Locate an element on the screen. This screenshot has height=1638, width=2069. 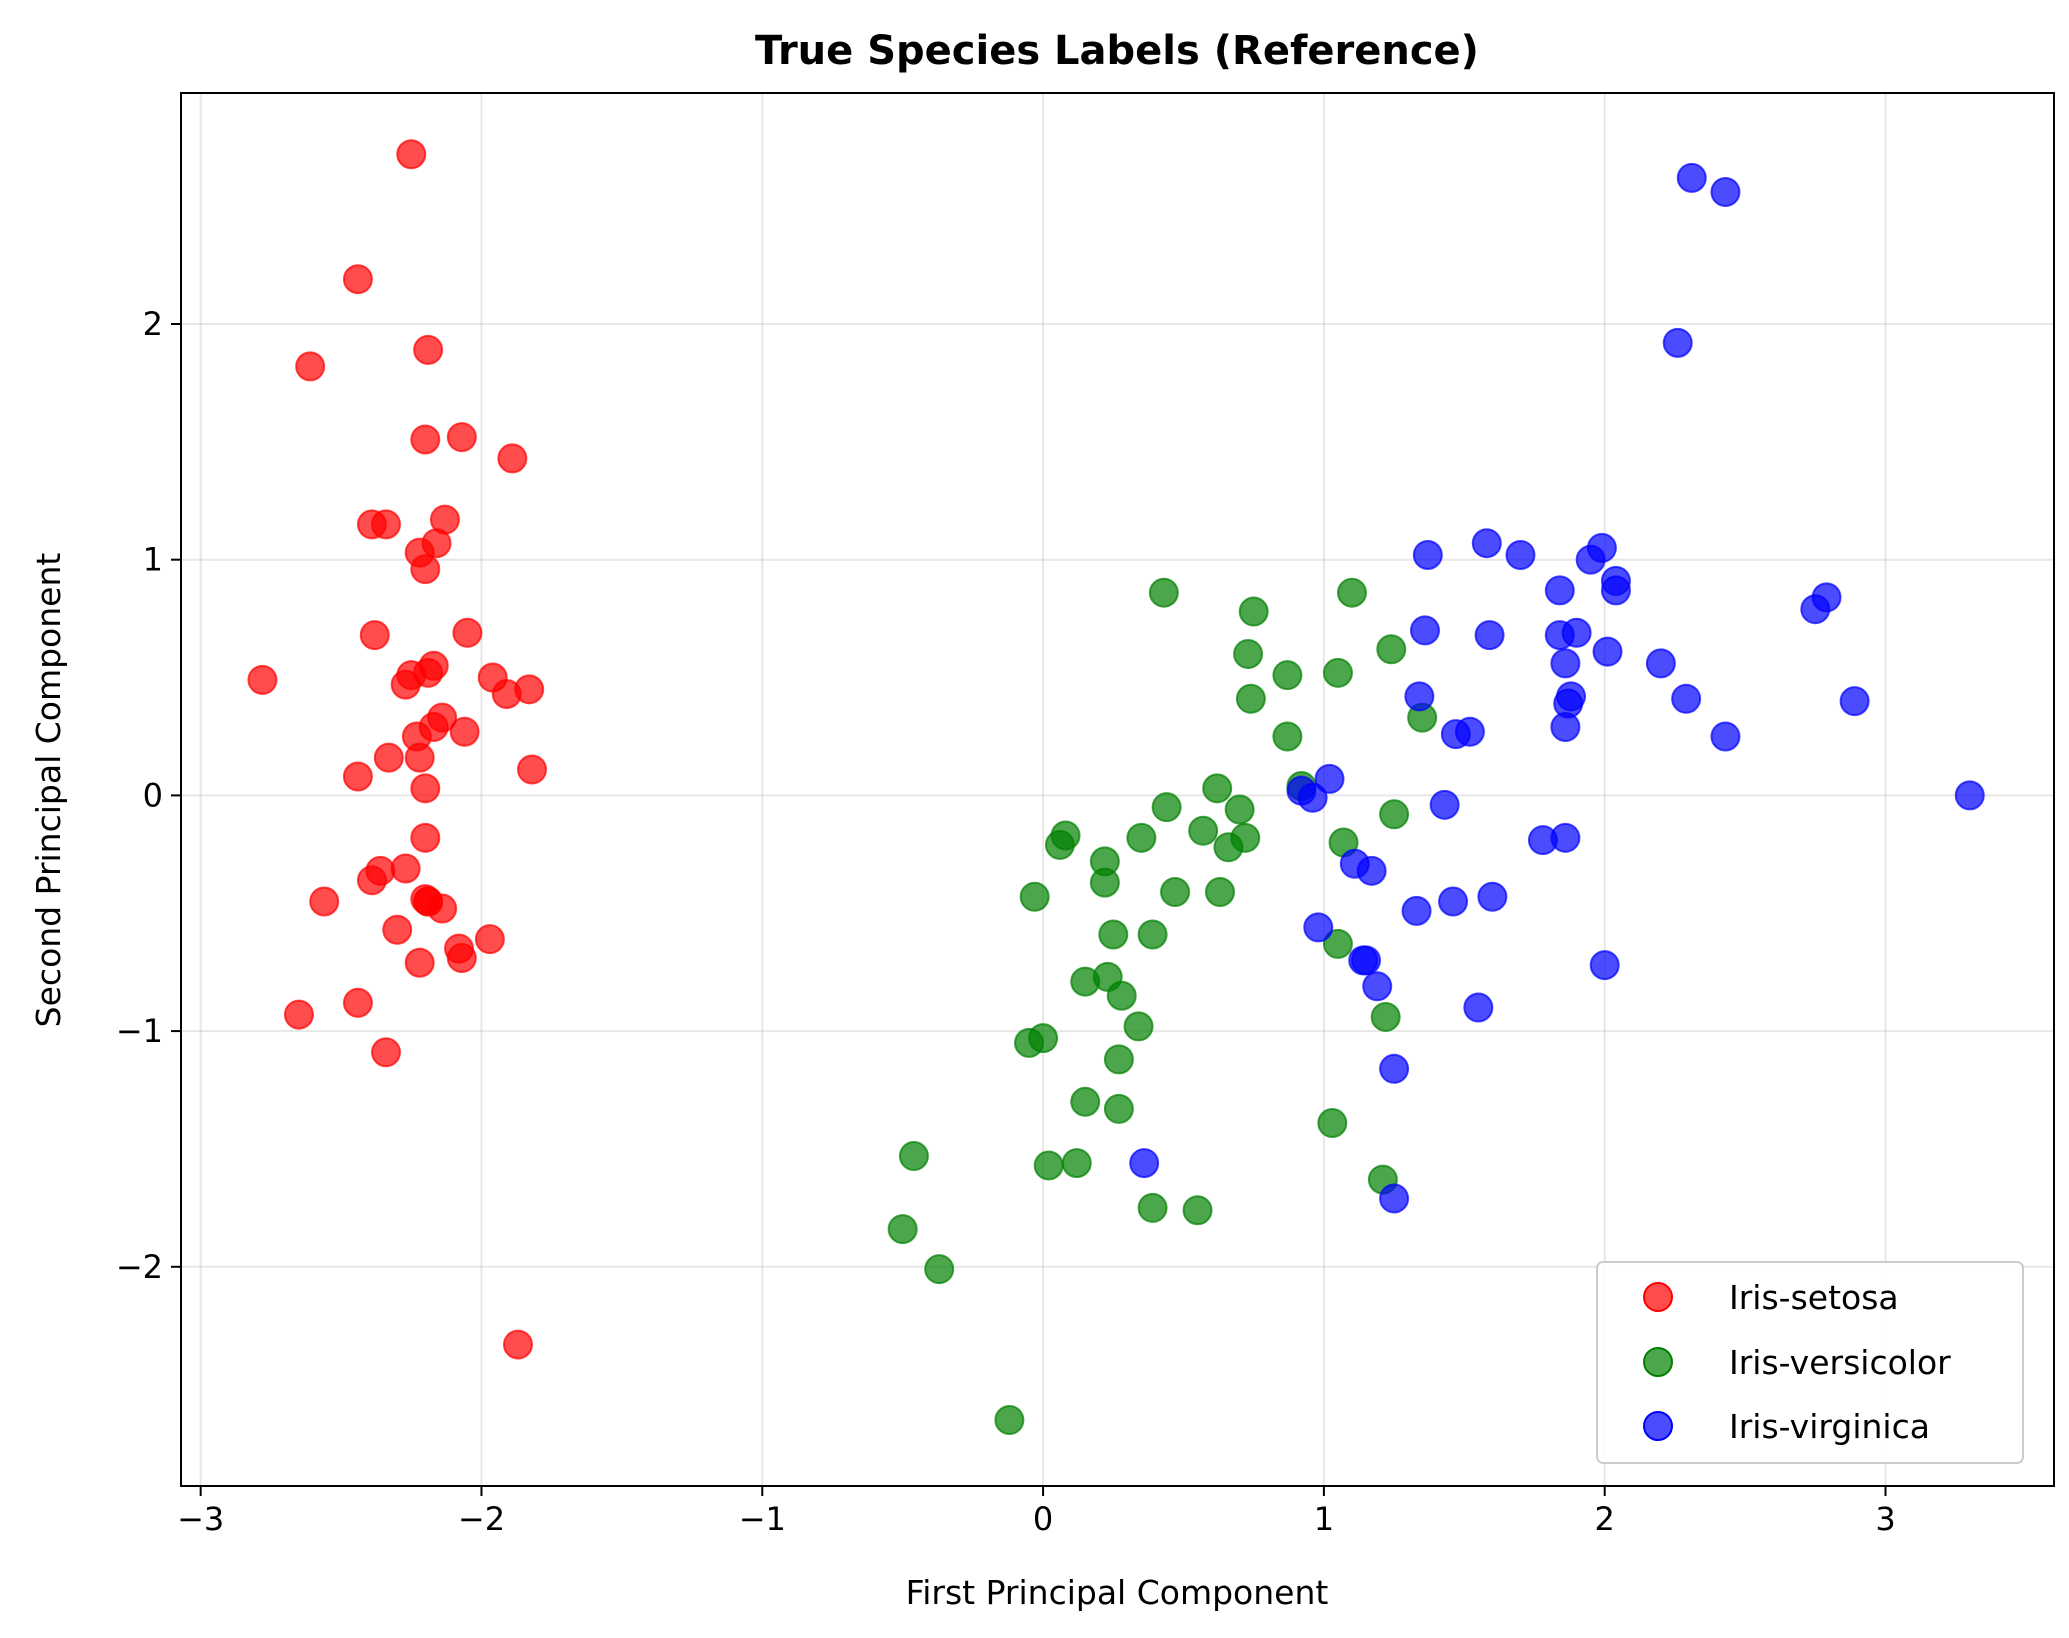
x-axis-label: First Principal Component is located at coordinates (1117, 1592).